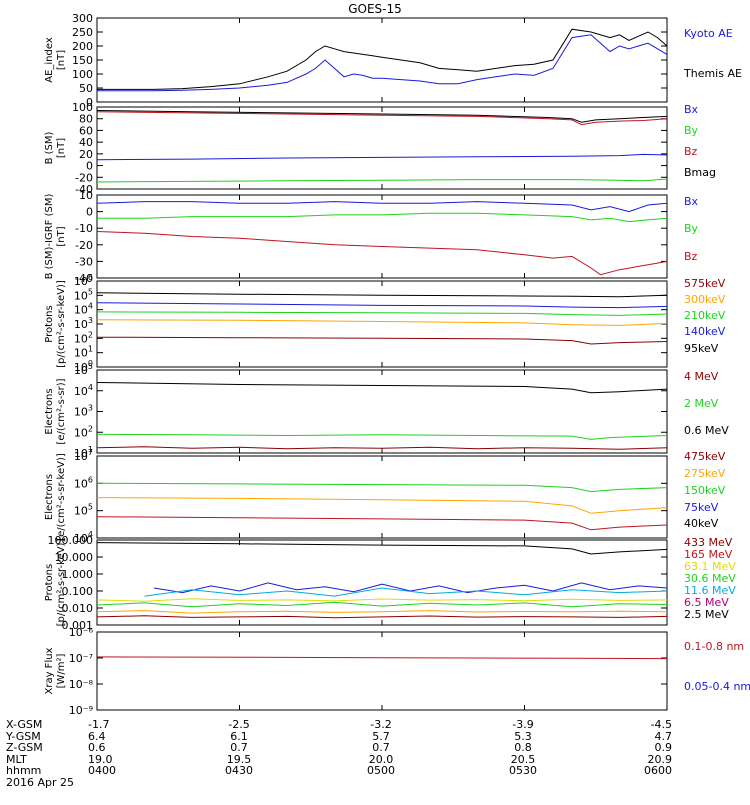 Image resolution: width=750 pixels, height=805 pixels. I want to click on series-line-210kev, so click(382, 313).